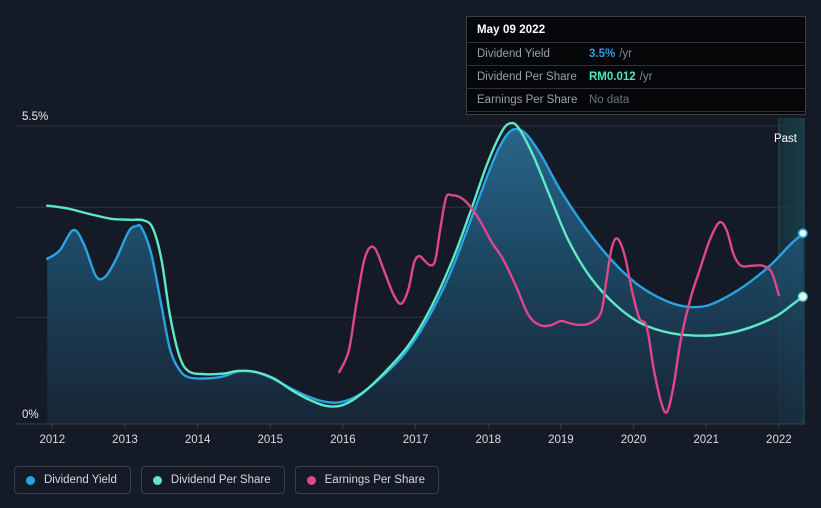 The width and height of the screenshot is (821, 508). What do you see at coordinates (636, 53) in the screenshot?
I see `tooltip-row: Dividend Yield 3.5%/yr` at bounding box center [636, 53].